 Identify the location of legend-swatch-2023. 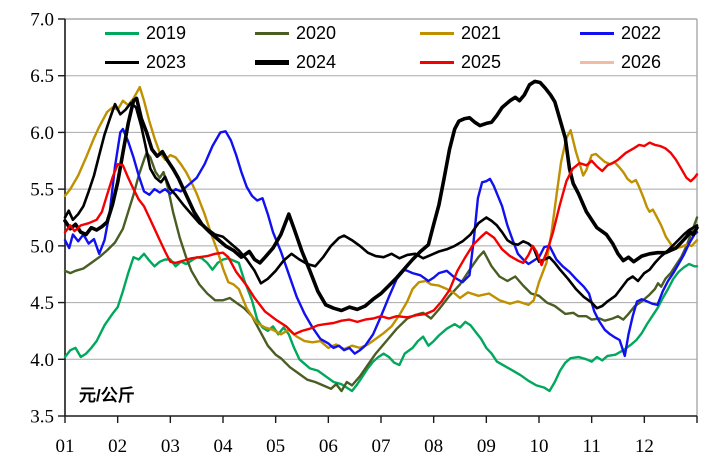
(122, 62).